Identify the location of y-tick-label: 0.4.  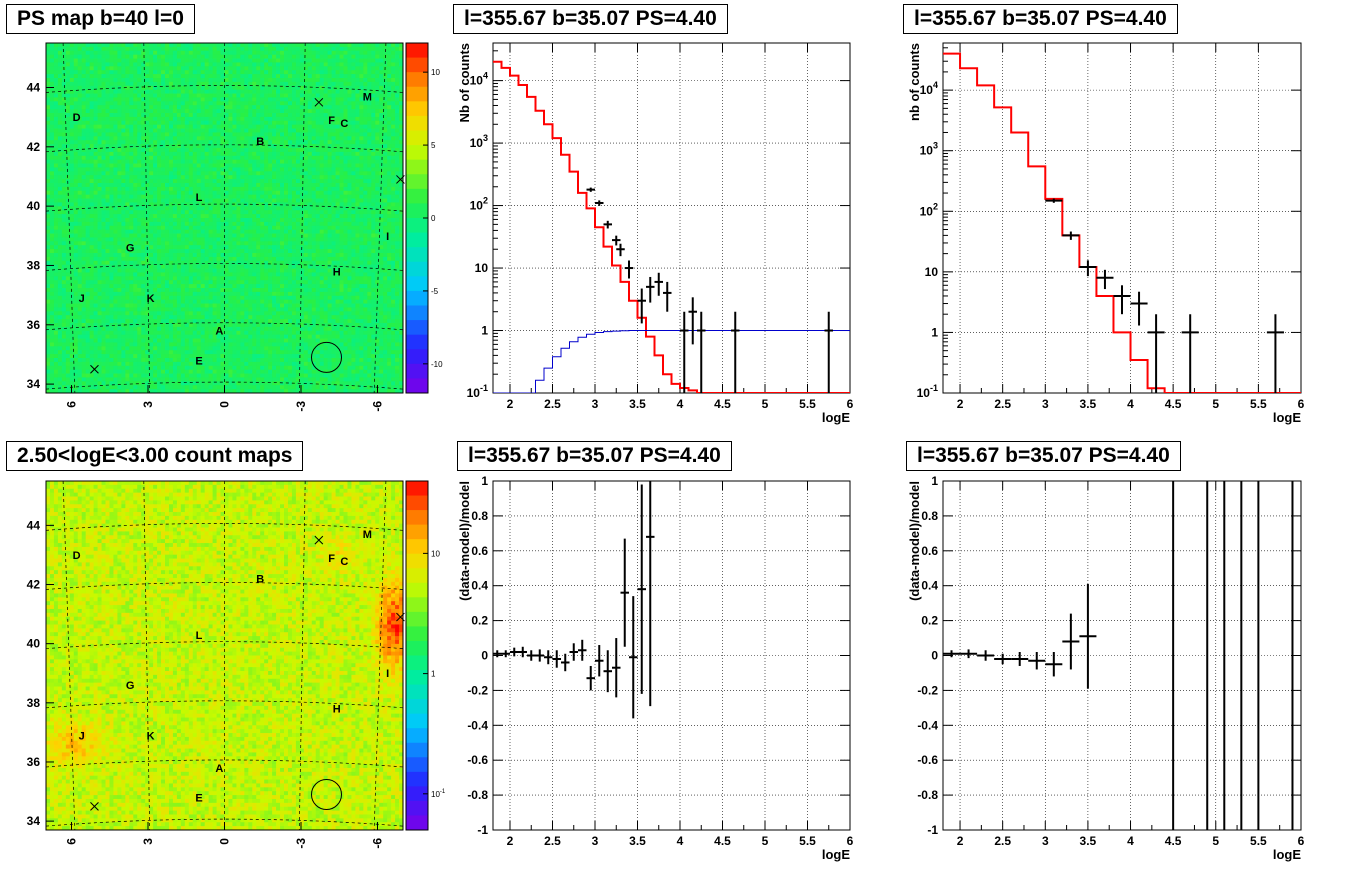
(929, 586).